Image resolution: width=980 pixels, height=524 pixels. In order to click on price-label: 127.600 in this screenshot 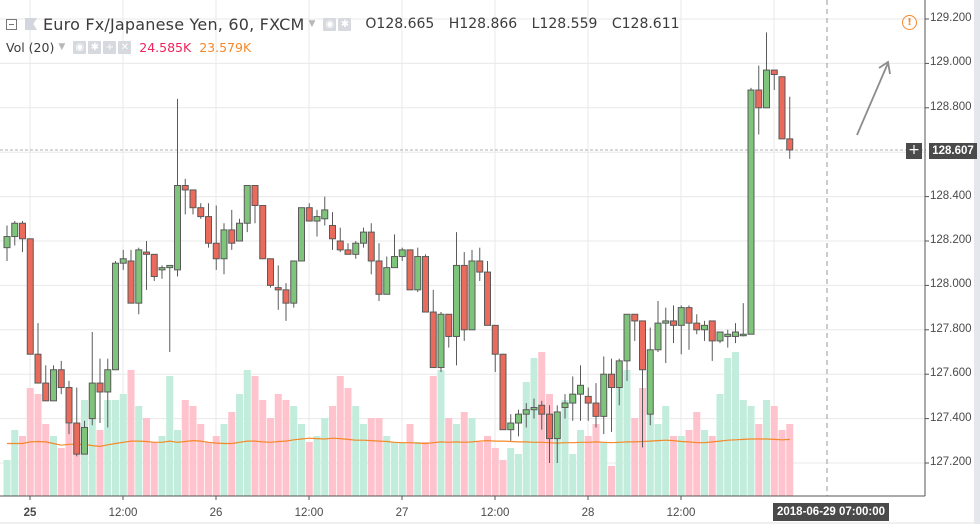, I will do `click(951, 373)`.